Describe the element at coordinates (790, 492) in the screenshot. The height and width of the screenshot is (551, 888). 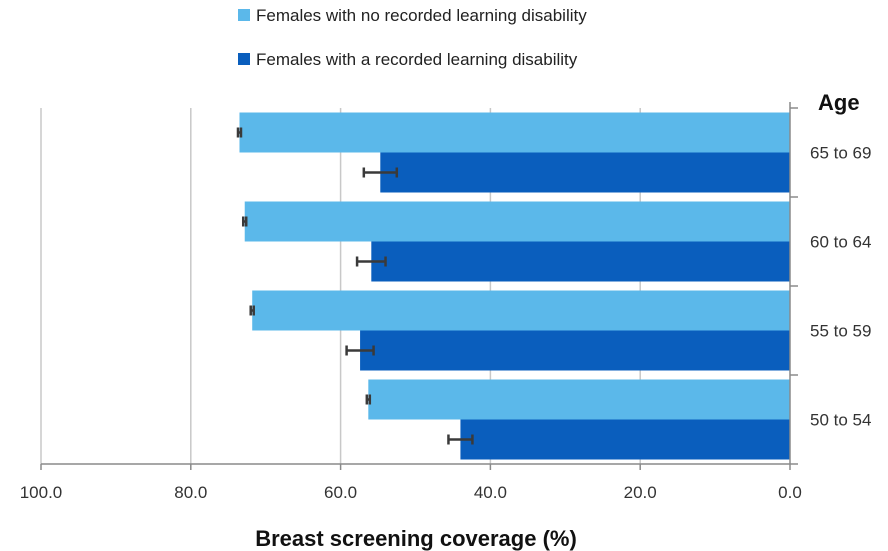
I see `x-tick-label: 0.0` at that location.